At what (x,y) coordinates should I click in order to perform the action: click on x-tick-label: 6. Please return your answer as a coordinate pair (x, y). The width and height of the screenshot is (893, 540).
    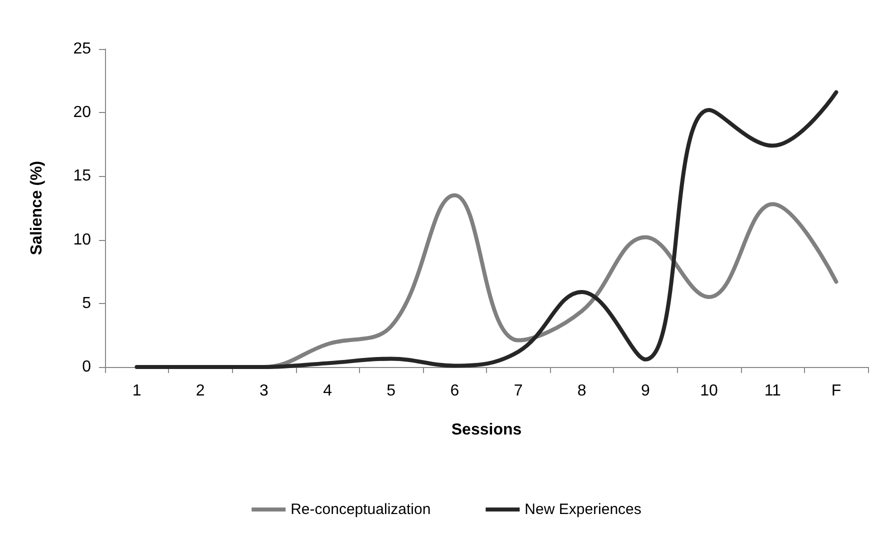
    Looking at the image, I should click on (455, 391).